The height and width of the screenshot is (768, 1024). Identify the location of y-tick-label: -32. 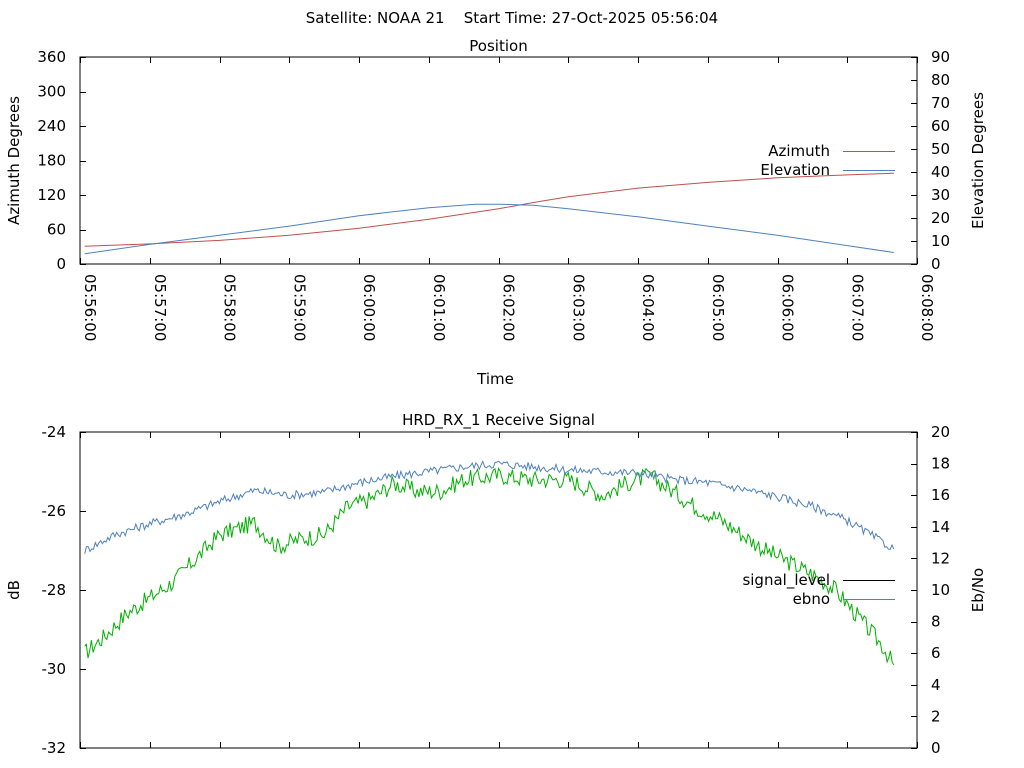
(54, 748).